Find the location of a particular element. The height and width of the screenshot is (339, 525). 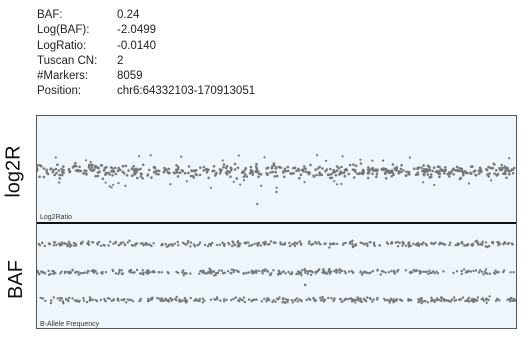

info-key: Position: is located at coordinates (59, 91).